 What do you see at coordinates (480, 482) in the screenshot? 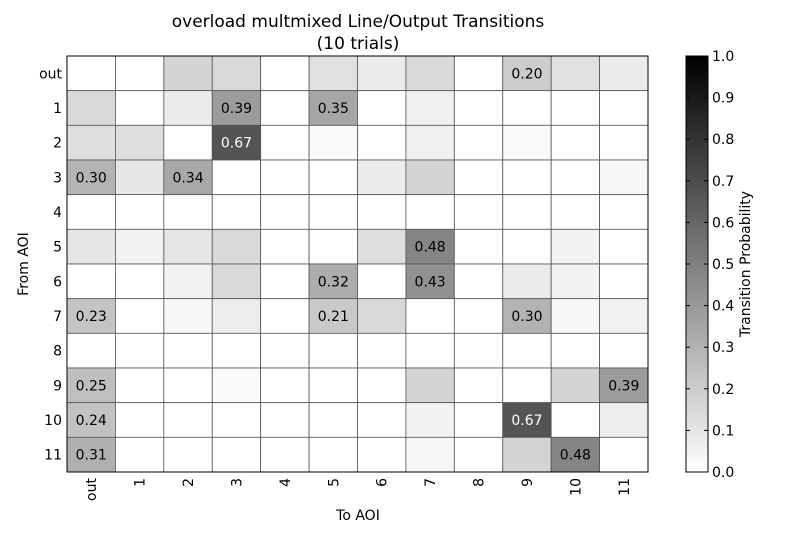
I see `x-tick-label: 8` at bounding box center [480, 482].